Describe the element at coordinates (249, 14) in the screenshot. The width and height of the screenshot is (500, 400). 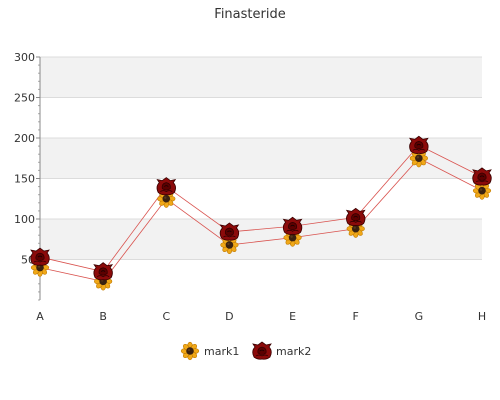
I see `chart-title: Finasteride` at that location.